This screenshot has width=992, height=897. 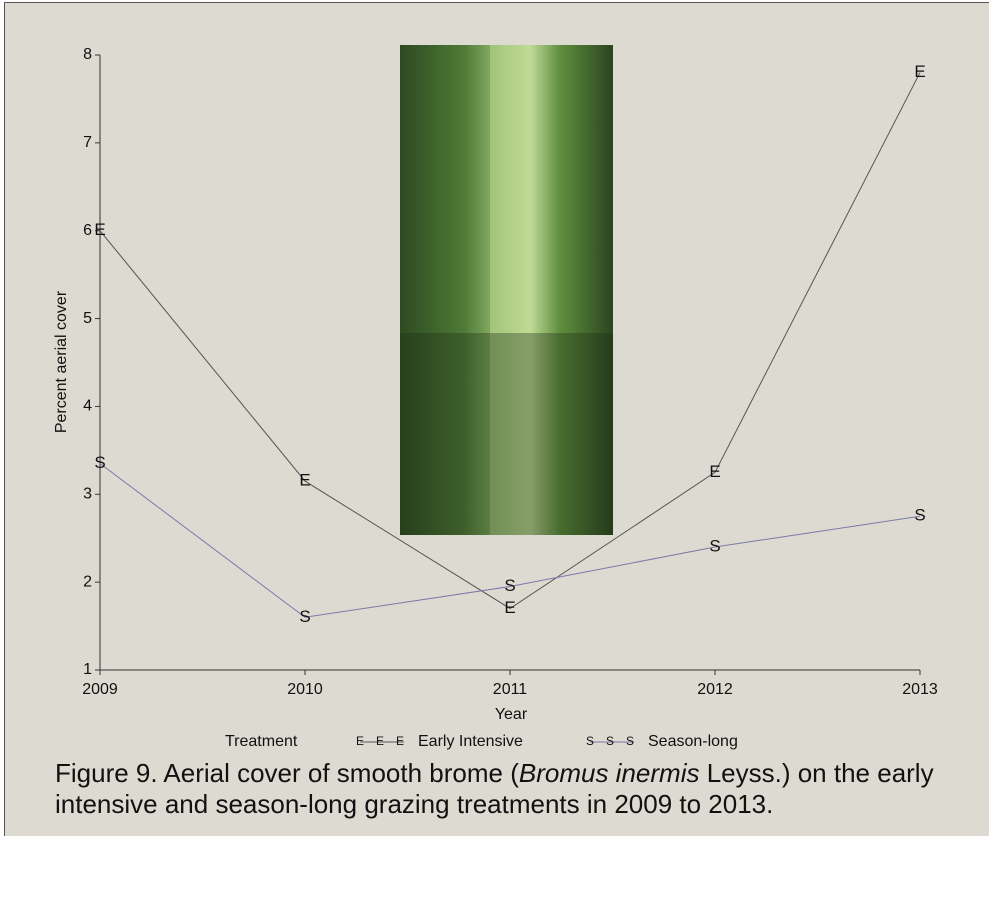 What do you see at coordinates (715, 689) in the screenshot?
I see `x-tick-label: 2012` at bounding box center [715, 689].